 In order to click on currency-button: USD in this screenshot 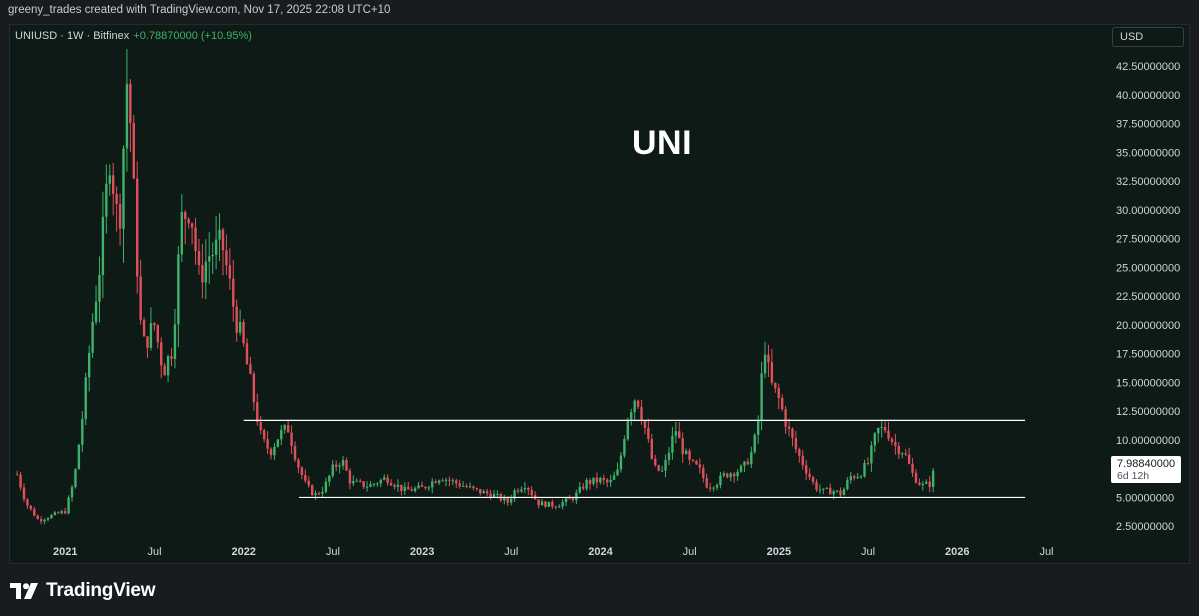, I will do `click(1148, 37)`.